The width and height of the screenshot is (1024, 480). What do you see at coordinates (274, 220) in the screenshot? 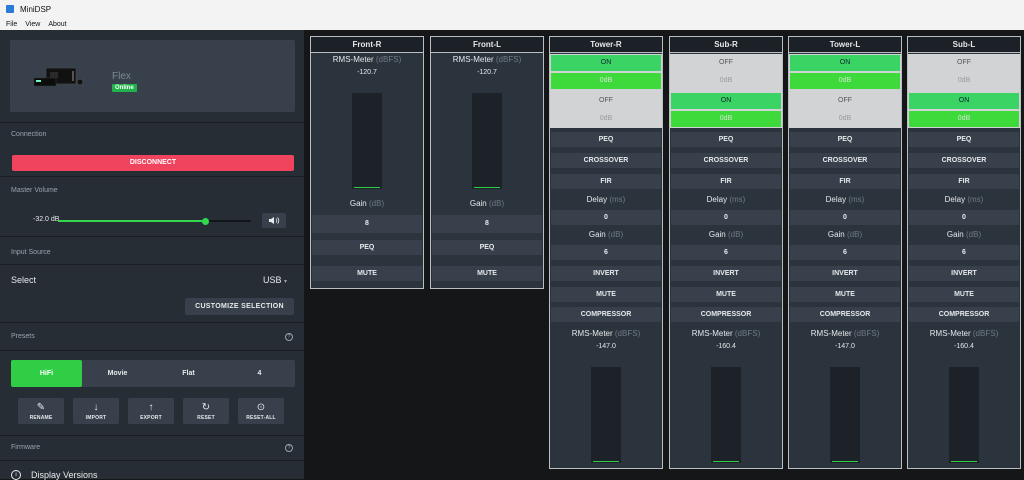
I see `speaker-button` at bounding box center [274, 220].